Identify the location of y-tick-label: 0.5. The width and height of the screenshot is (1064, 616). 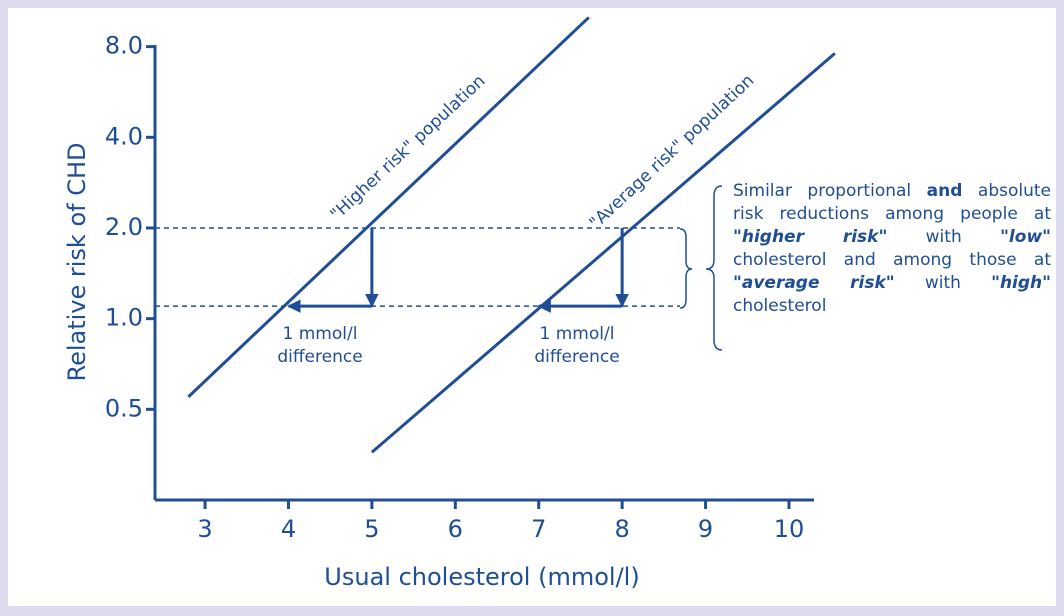
(124, 408).